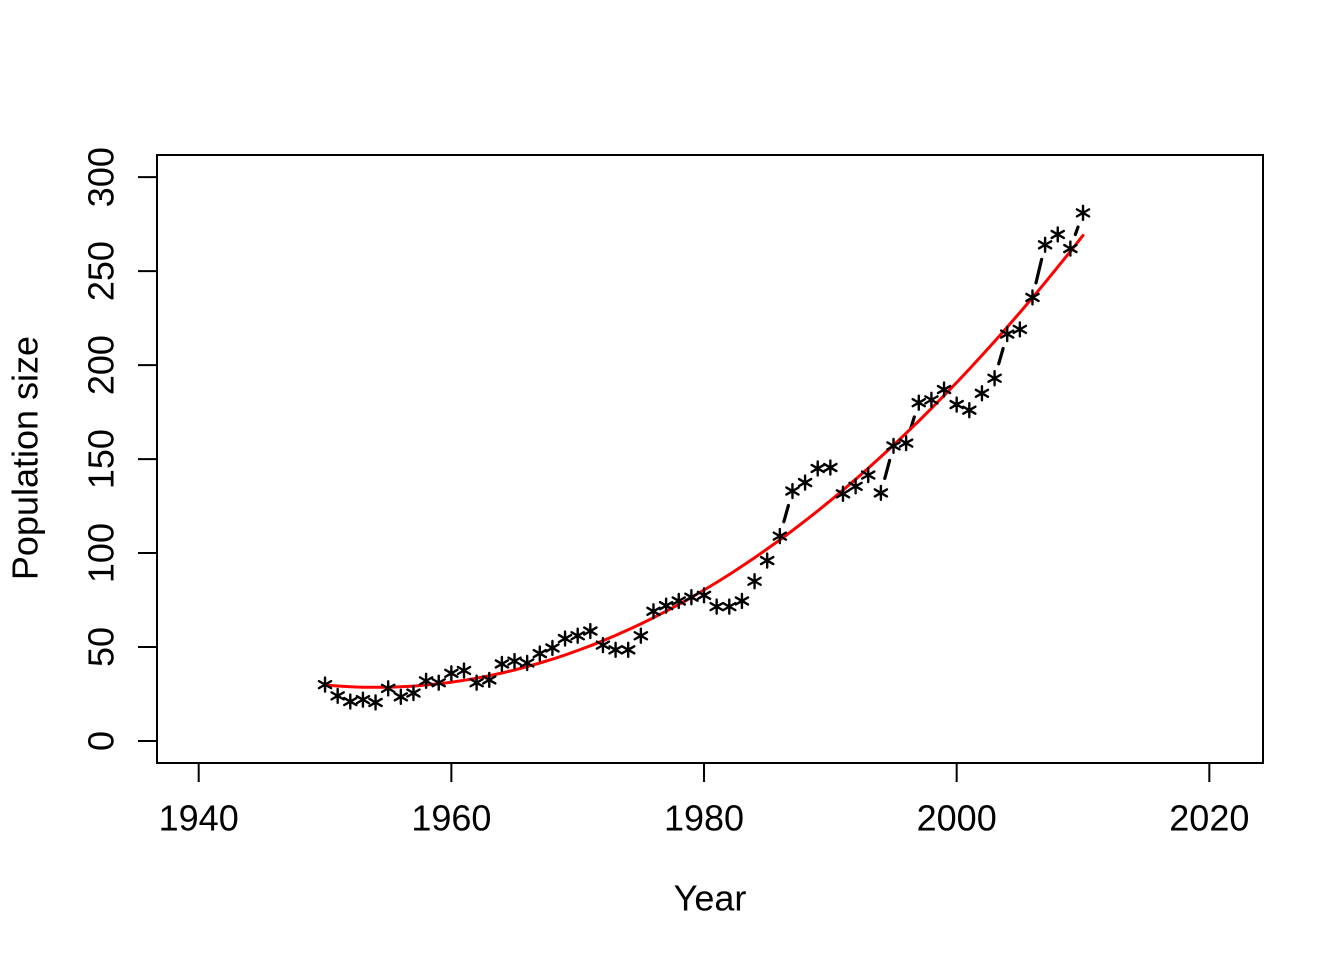 This screenshot has width=1344, height=960. Describe the element at coordinates (25, 458) in the screenshot. I see `y-axis-title: Population size` at that location.